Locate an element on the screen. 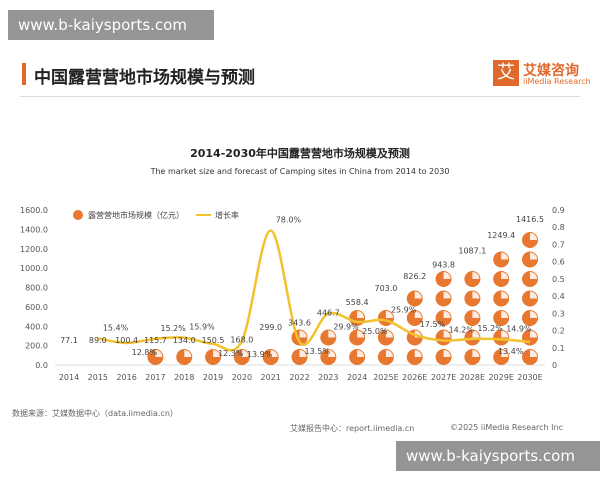 Image resolution: width=600 pixels, height=480 pixels. bar-value-label: 446.7 is located at coordinates (328, 313).